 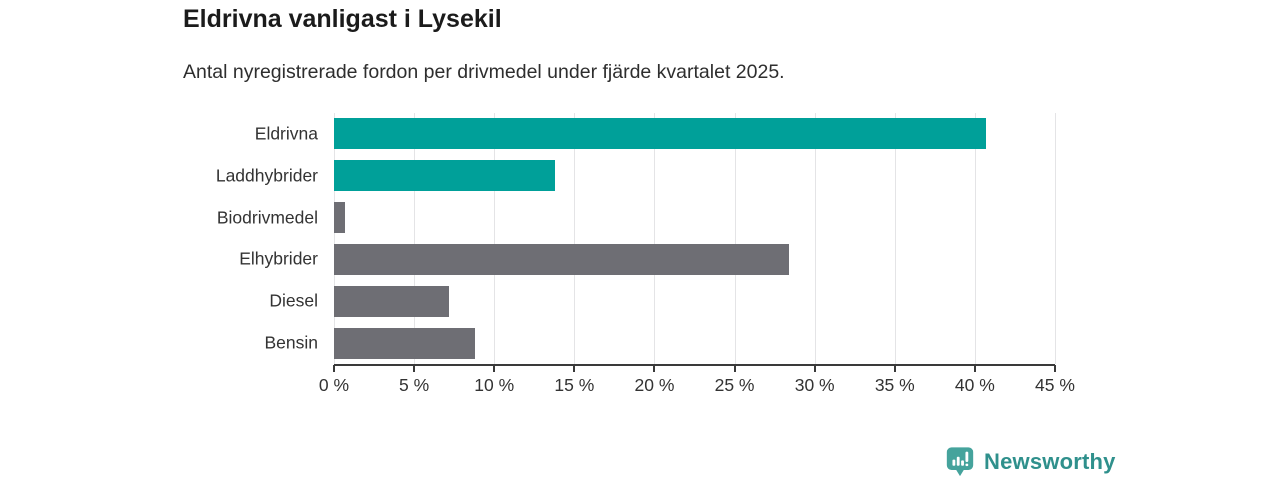 I want to click on newsworthy-logo-icon, so click(x=960, y=462).